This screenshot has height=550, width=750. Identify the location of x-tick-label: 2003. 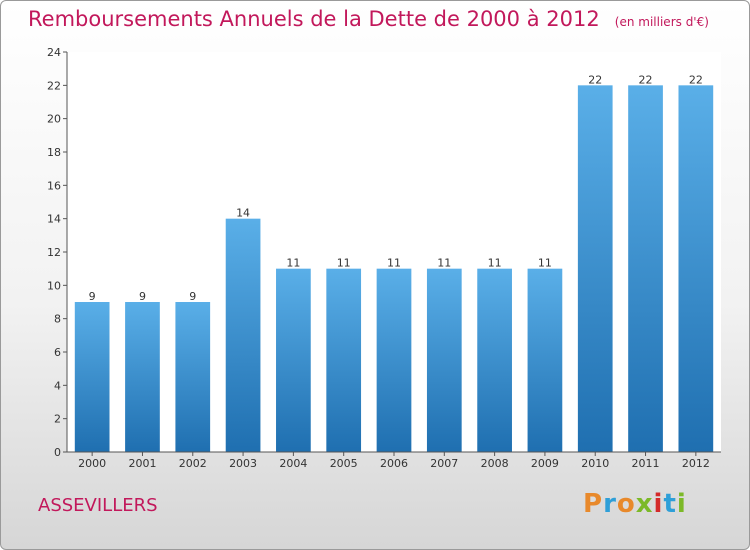
(243, 463).